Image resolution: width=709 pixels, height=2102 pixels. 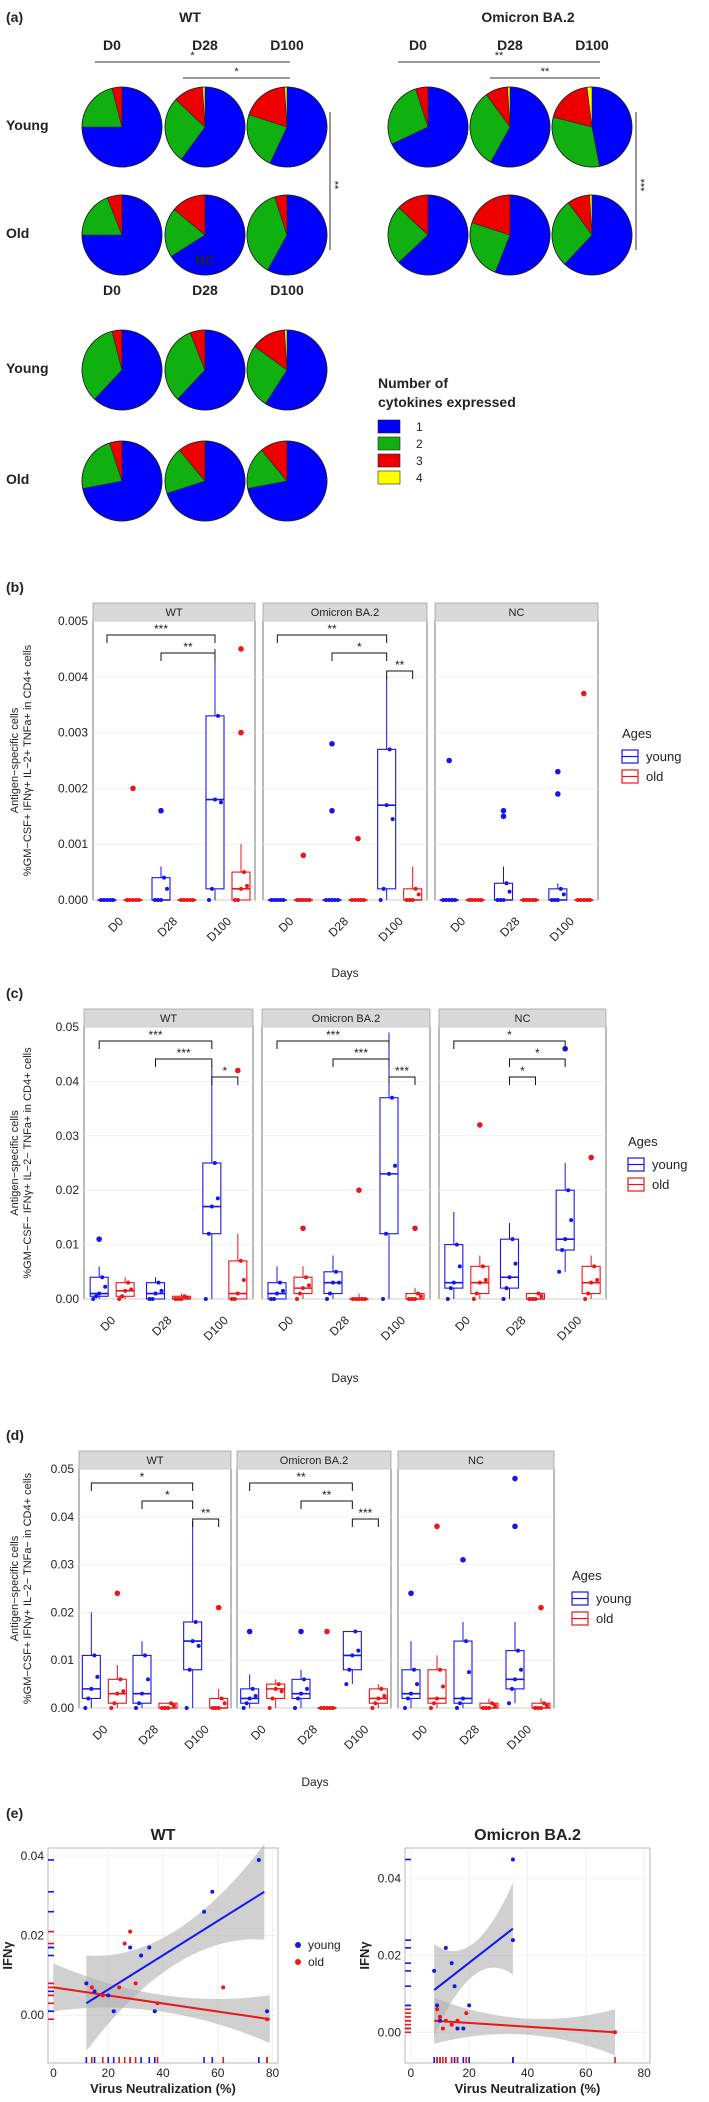 What do you see at coordinates (73, 900) in the screenshot?
I see `box-ytick-label: 0.000` at bounding box center [73, 900].